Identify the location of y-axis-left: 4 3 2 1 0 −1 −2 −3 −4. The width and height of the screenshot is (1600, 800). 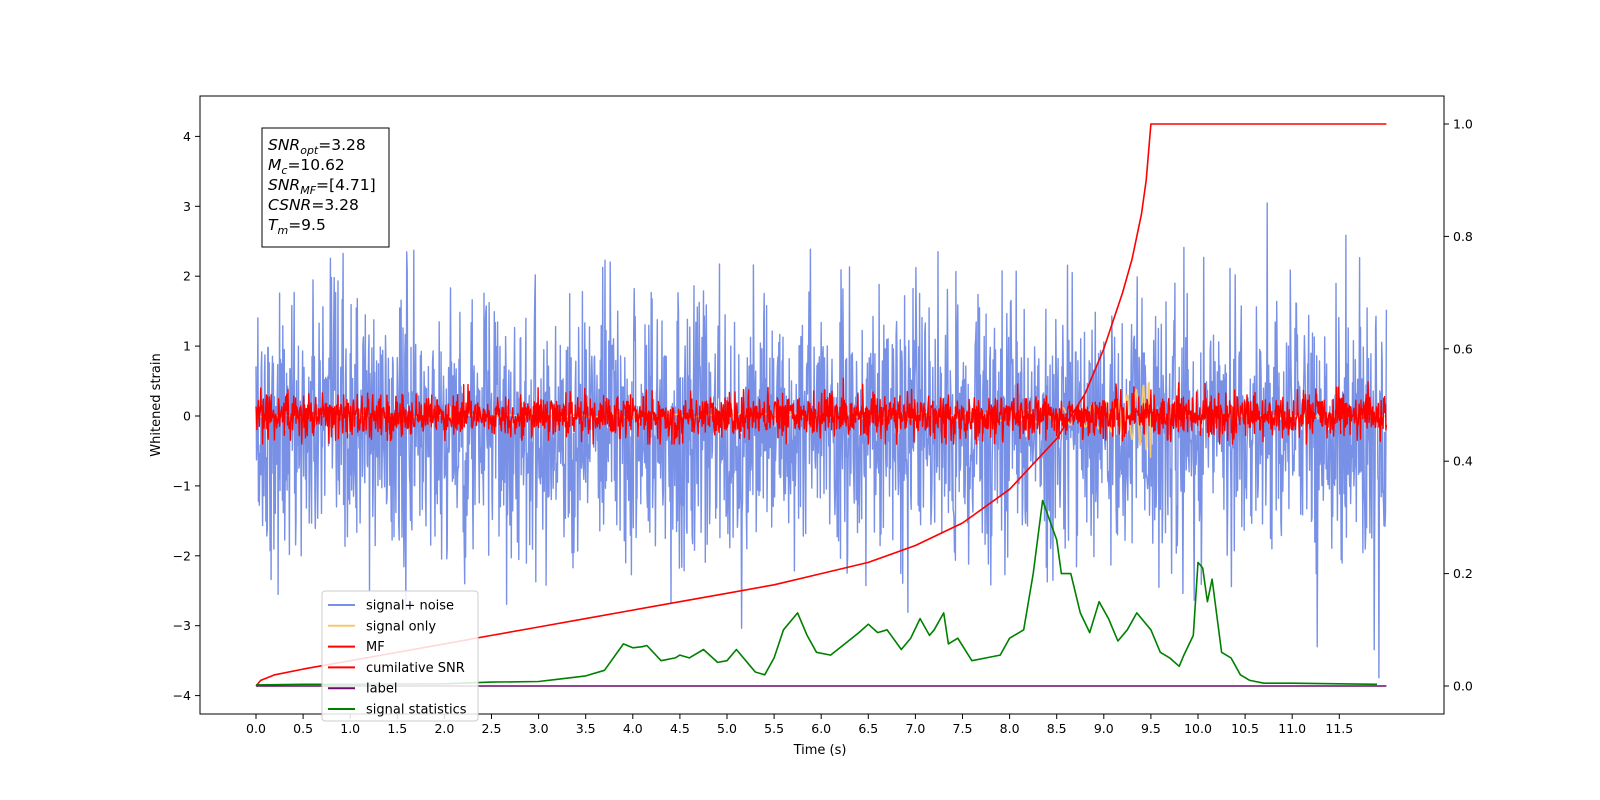
(186, 416).